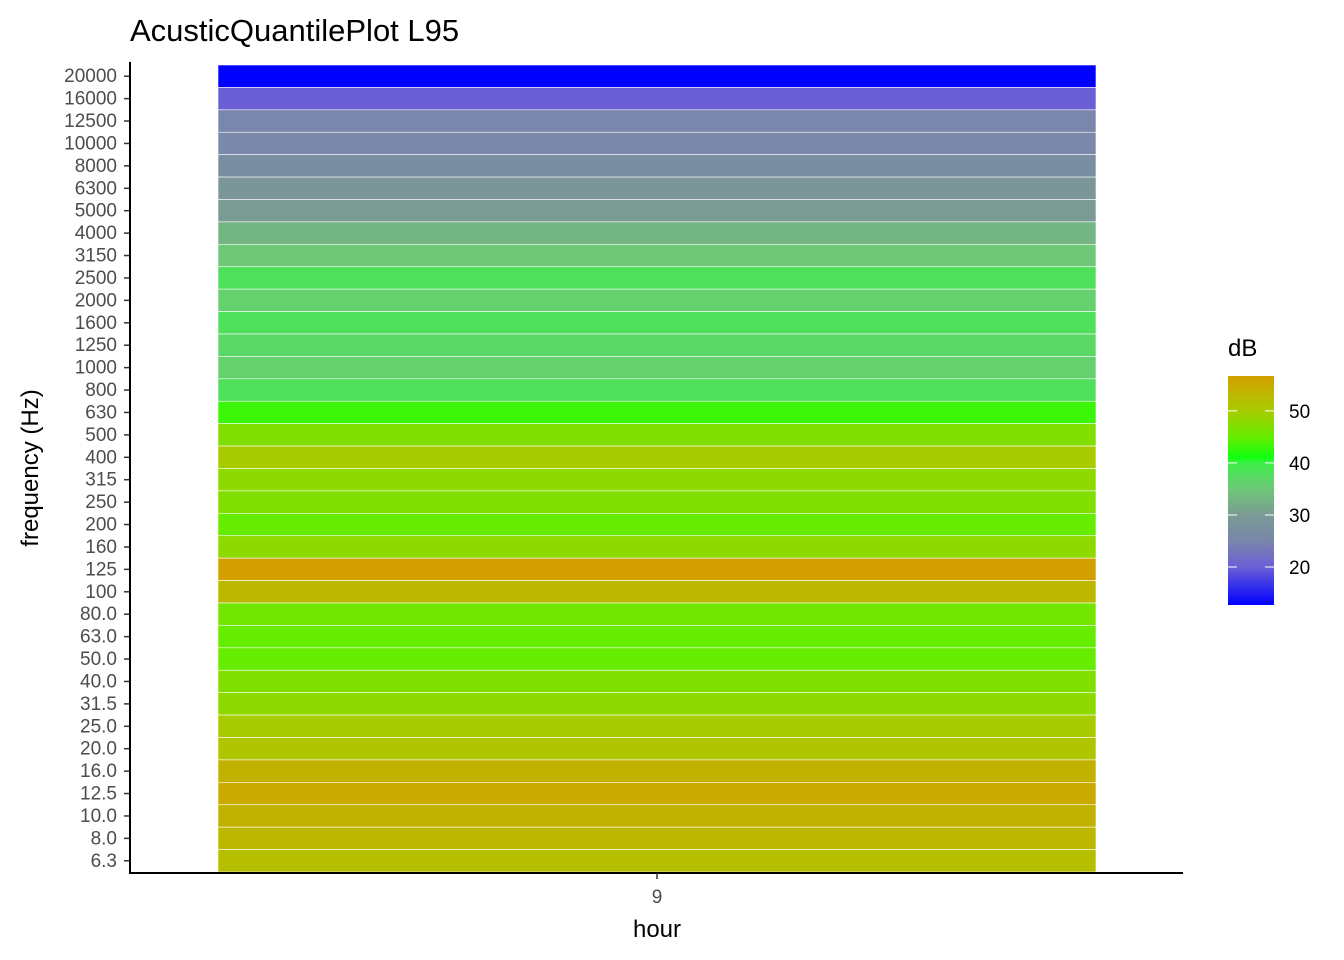 The width and height of the screenshot is (1344, 960). What do you see at coordinates (1299, 568) in the screenshot?
I see `legend-tick-label: 20` at bounding box center [1299, 568].